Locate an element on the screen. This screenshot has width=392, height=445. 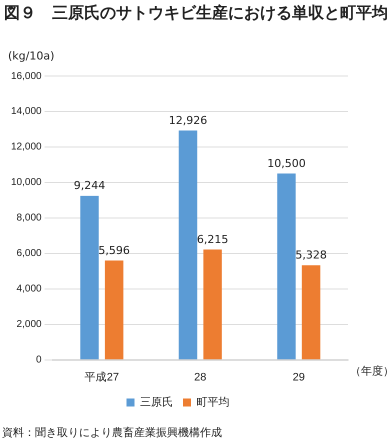
data-label: 10,500 is located at coordinates (286, 163).